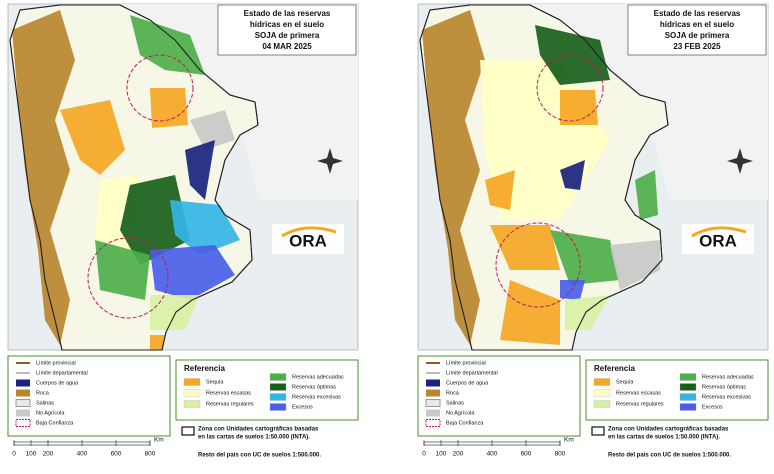  What do you see at coordinates (116, 454) in the screenshot?
I see `scale-label: 600` at bounding box center [116, 454].